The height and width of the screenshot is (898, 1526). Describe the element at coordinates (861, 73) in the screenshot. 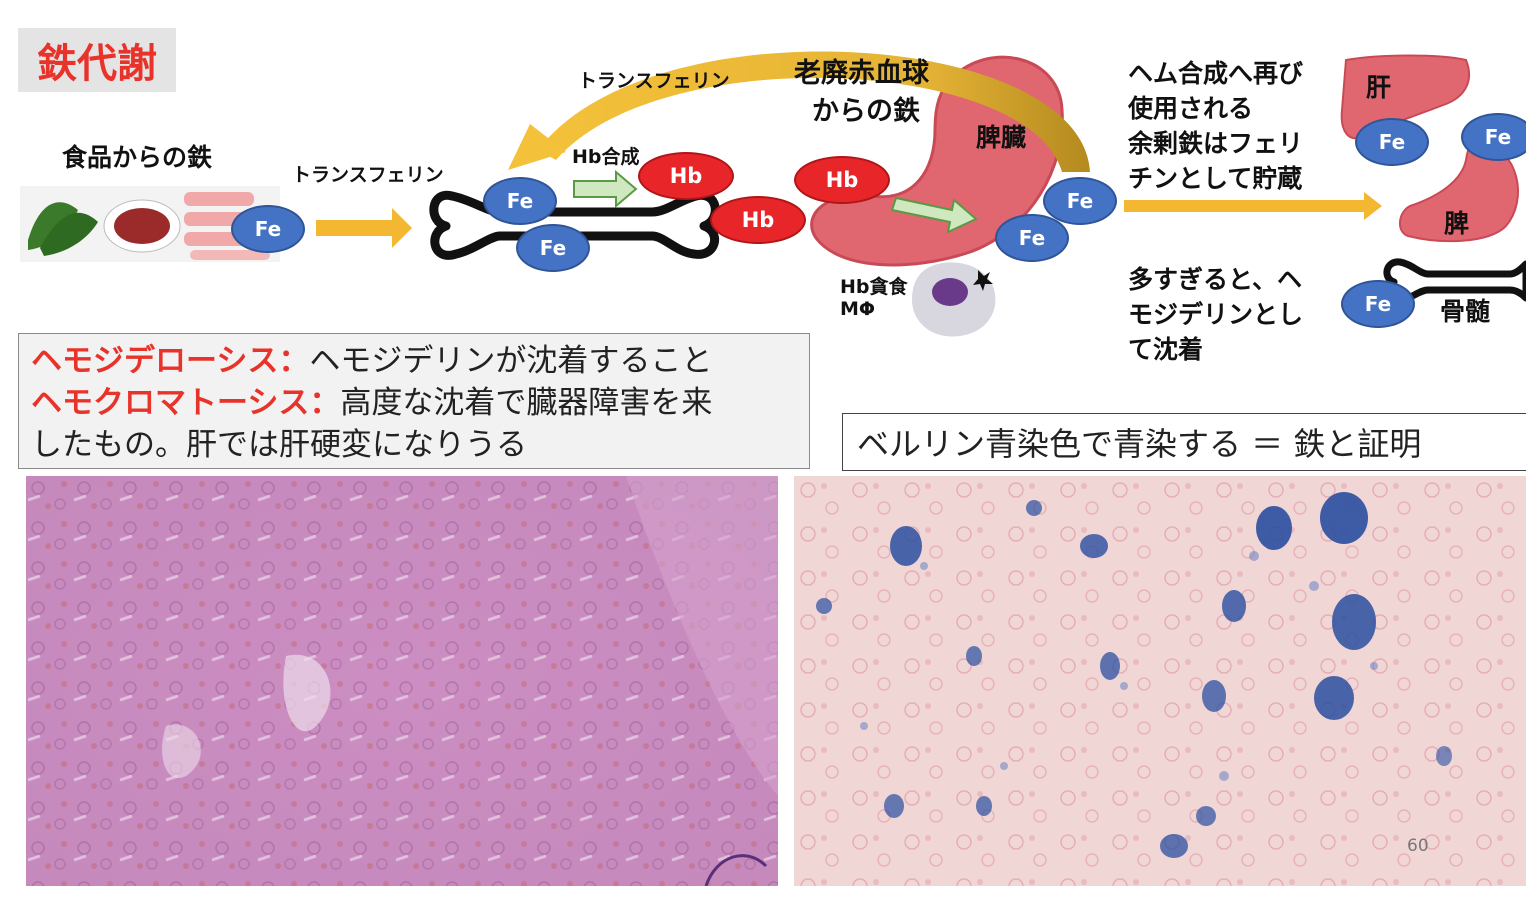

I see `old-rbc-label-1: 老廃赤血球` at that location.